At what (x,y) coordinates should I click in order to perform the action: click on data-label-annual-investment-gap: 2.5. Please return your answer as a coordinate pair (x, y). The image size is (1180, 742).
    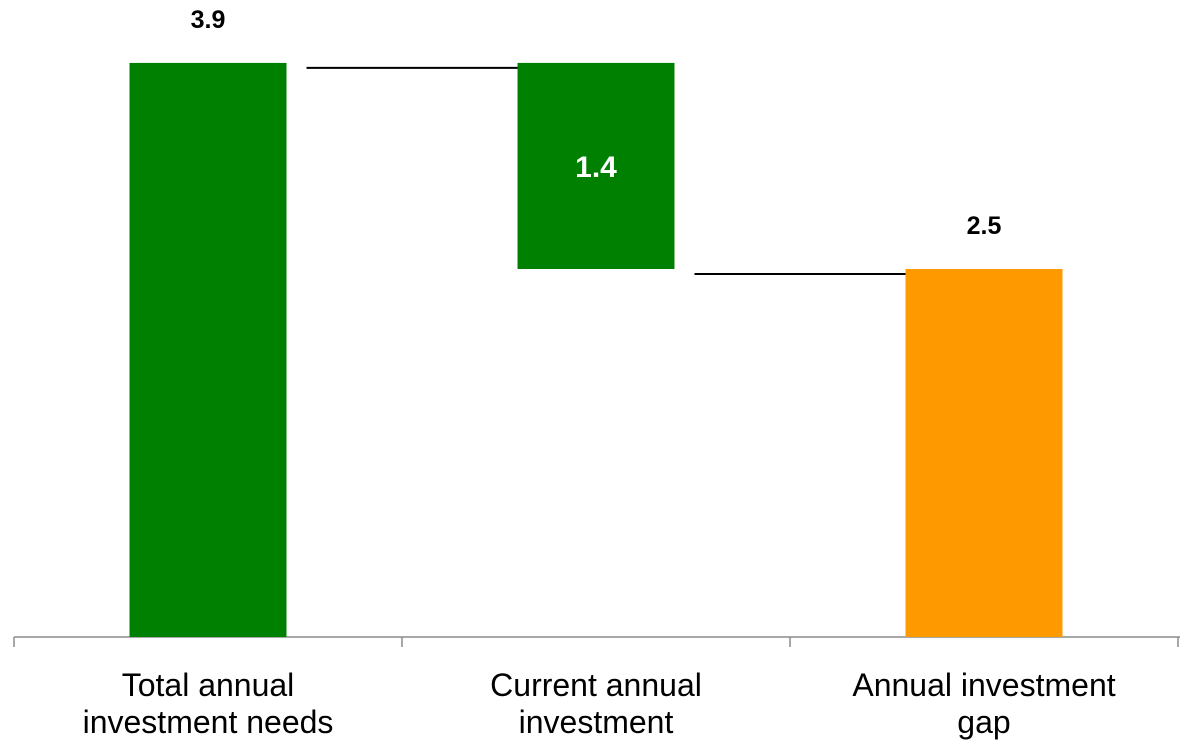
    Looking at the image, I should click on (984, 226).